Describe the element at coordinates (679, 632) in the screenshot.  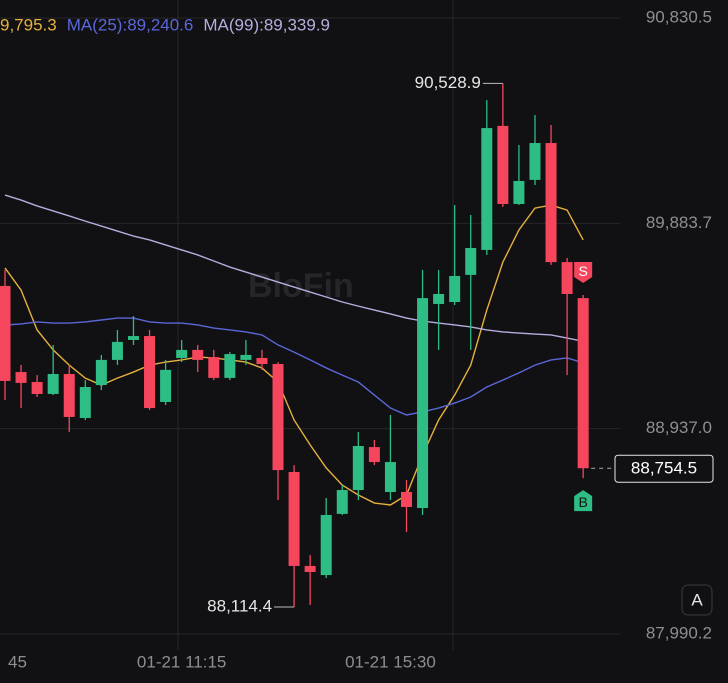
I see `y-tick-label: 87,990.2` at that location.